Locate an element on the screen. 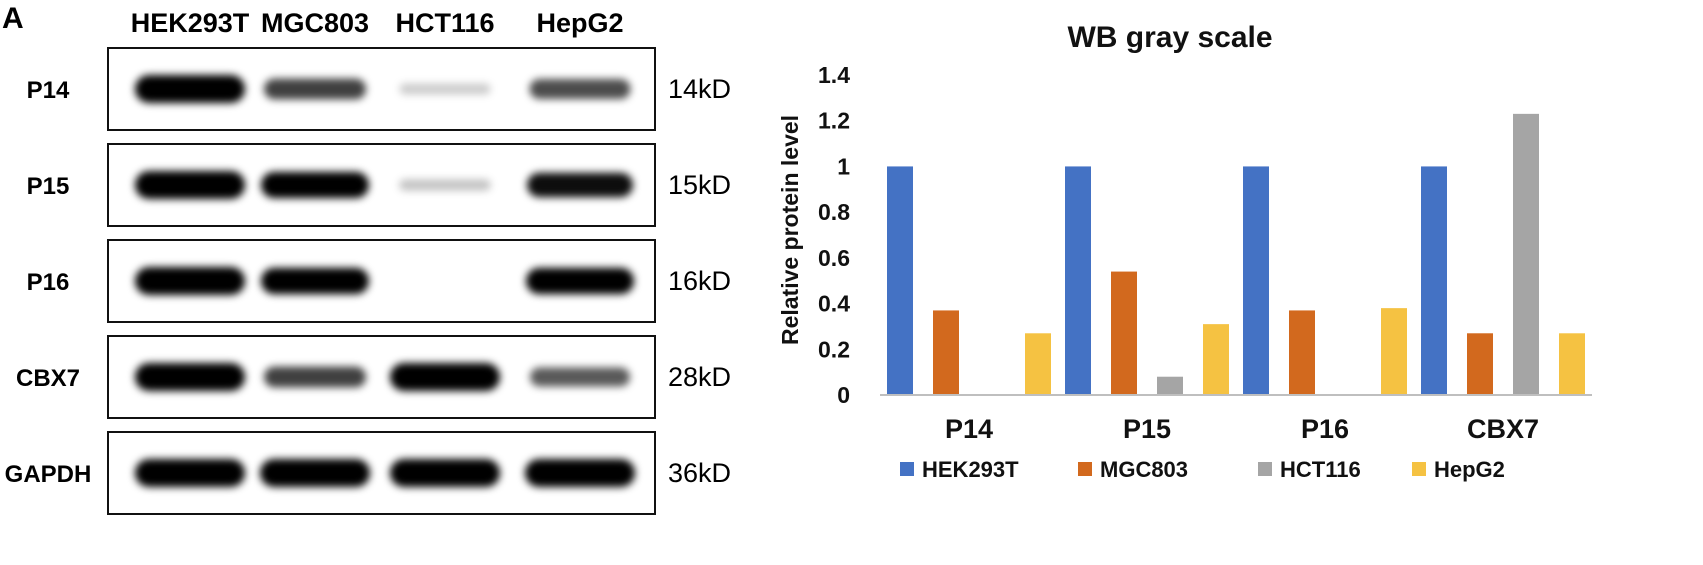  legend-swatch-hct116 is located at coordinates (1265, 469).